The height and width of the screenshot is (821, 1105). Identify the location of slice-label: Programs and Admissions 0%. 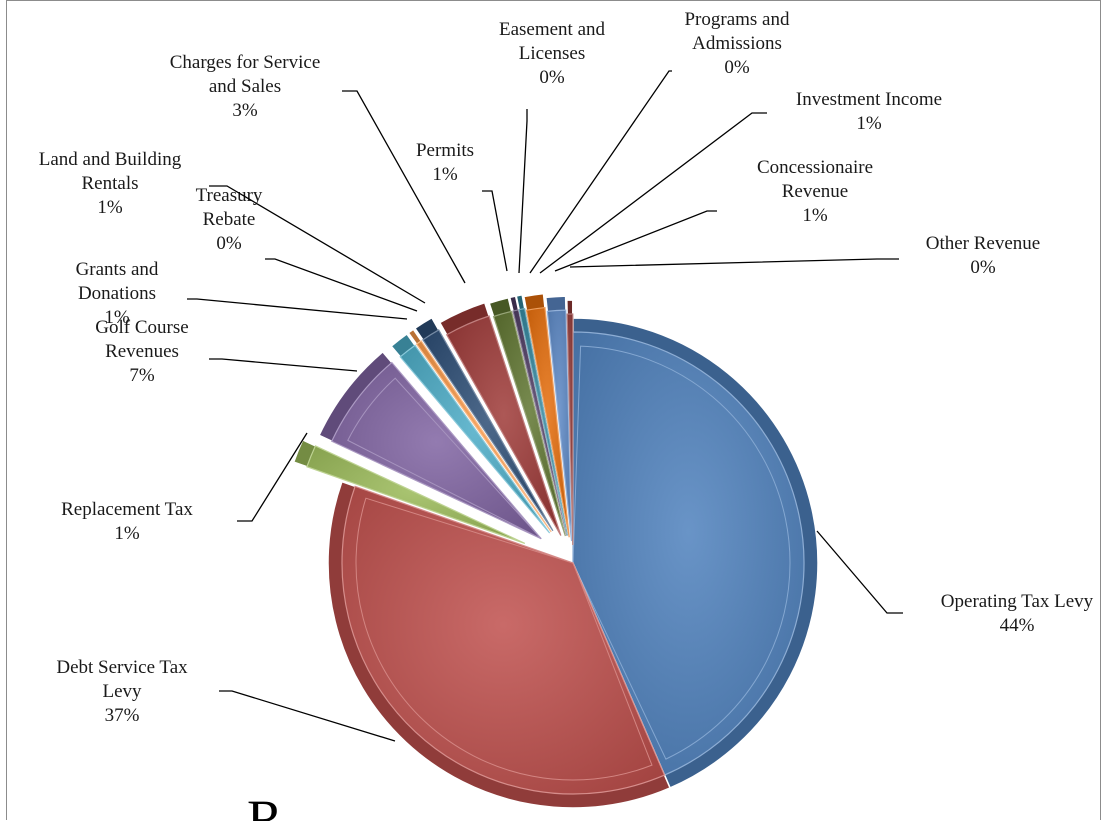
(737, 43).